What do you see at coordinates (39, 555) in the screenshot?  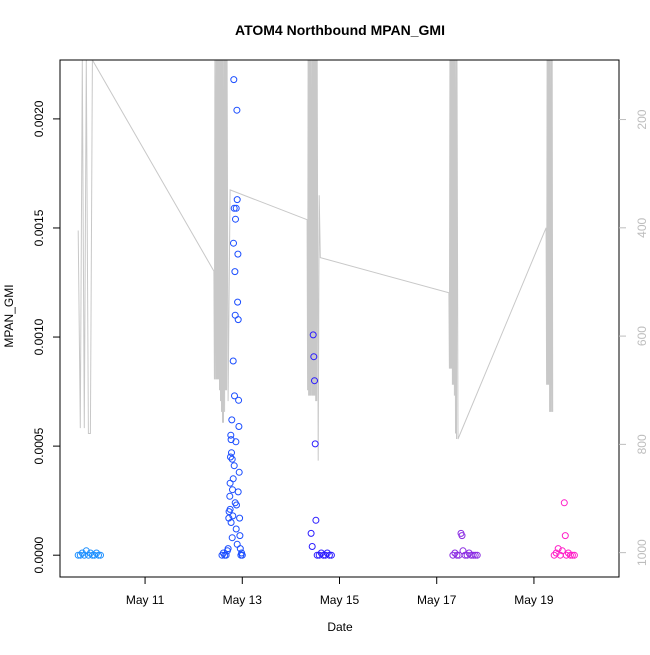 I see `y-tick-label: 0.0000` at bounding box center [39, 555].